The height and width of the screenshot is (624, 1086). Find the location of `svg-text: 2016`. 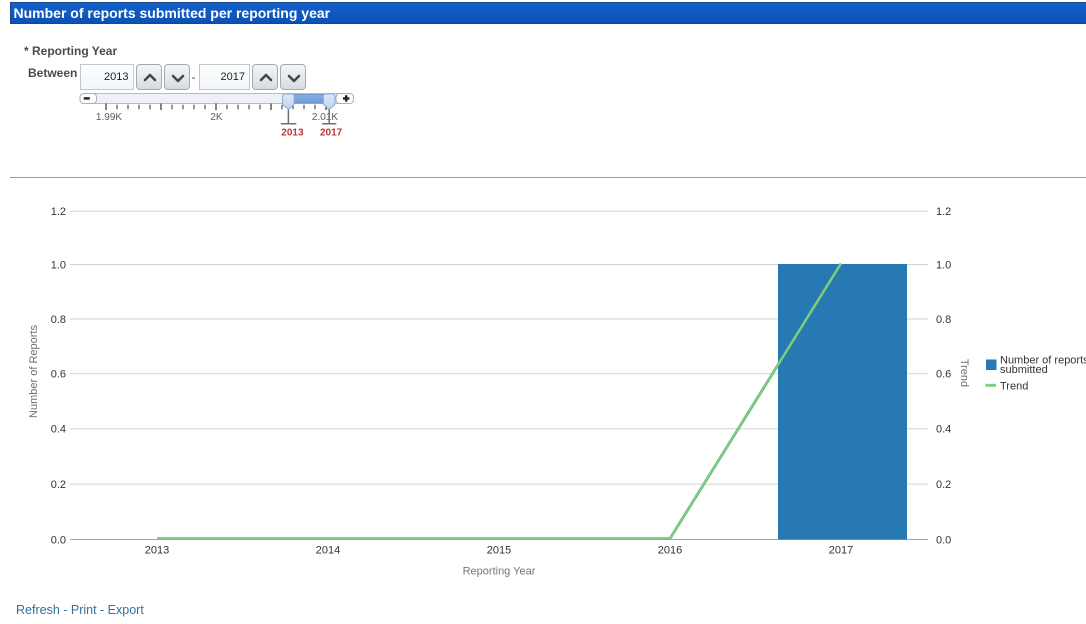

svg-text: 2016 is located at coordinates (670, 551).